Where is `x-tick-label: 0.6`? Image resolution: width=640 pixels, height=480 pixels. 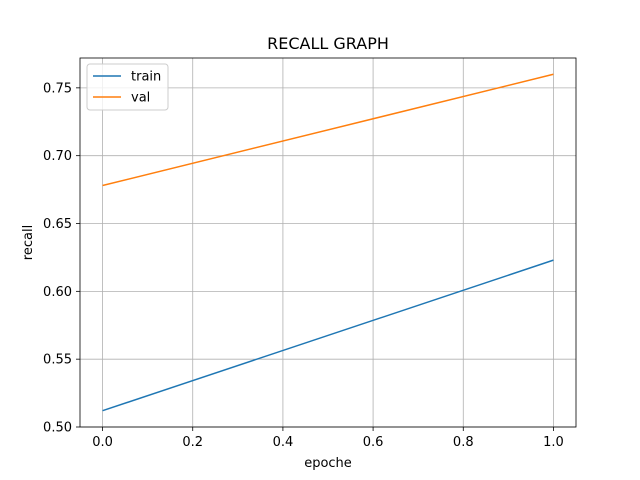
x-tick-label: 0.6 is located at coordinates (373, 442).